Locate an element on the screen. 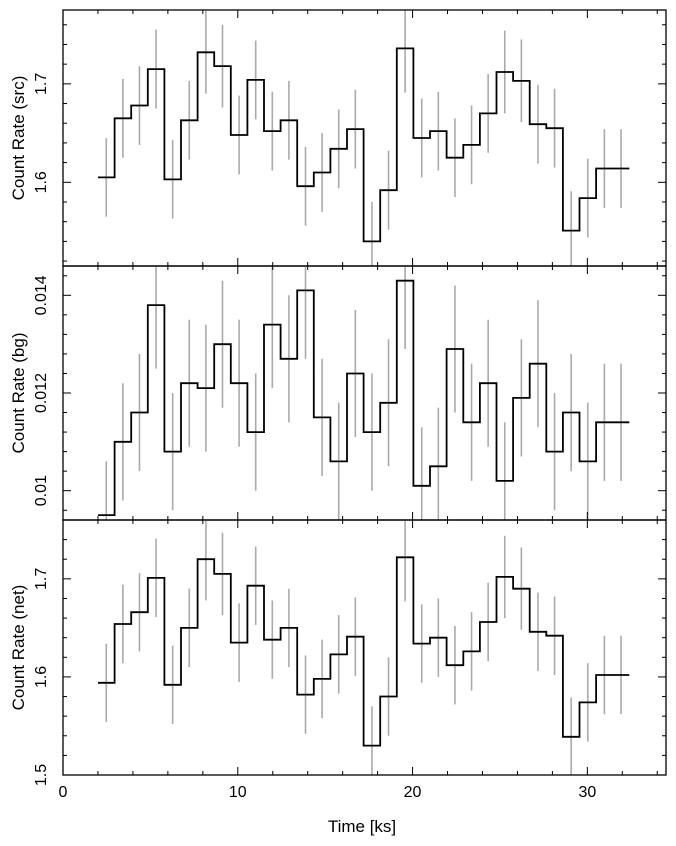 This screenshot has height=846, width=676. x-axis-label: Time [ks] is located at coordinates (362, 826).